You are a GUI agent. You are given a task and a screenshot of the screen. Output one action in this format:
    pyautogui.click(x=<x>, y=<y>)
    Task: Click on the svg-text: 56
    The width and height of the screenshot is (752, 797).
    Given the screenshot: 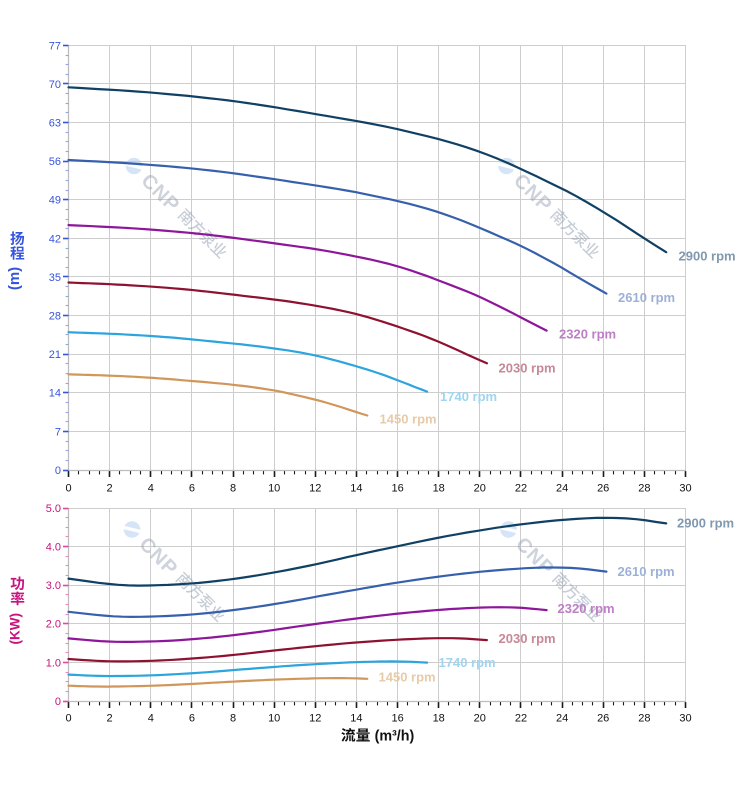 What is the action you would take?
    pyautogui.click(x=55, y=162)
    